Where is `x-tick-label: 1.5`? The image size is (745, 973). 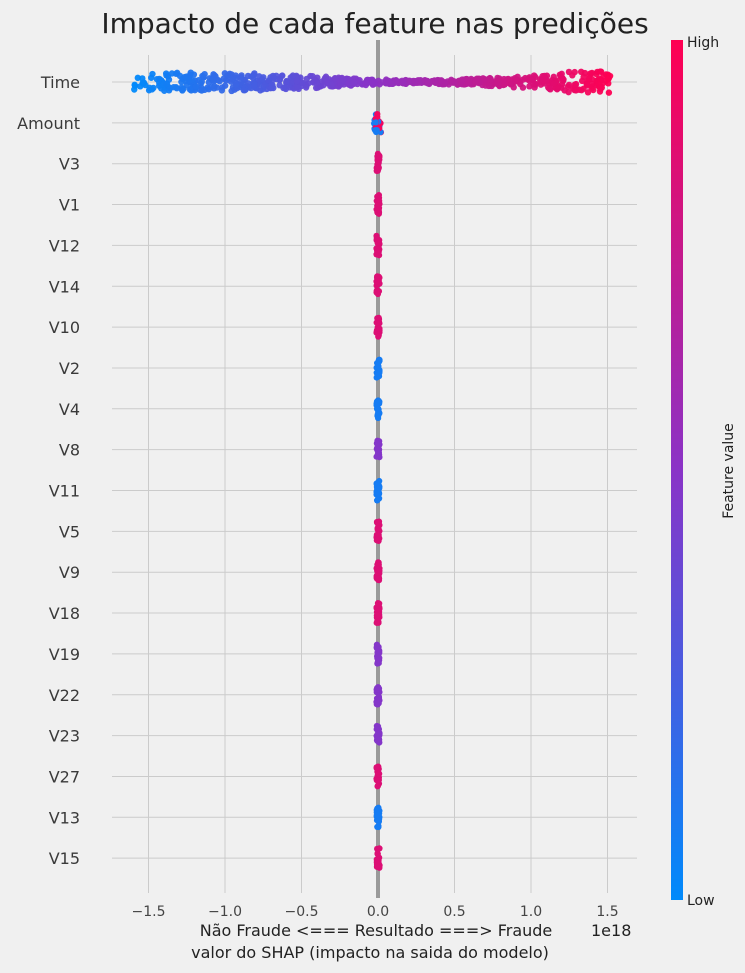 x-tick-label: 1.5 is located at coordinates (607, 912).